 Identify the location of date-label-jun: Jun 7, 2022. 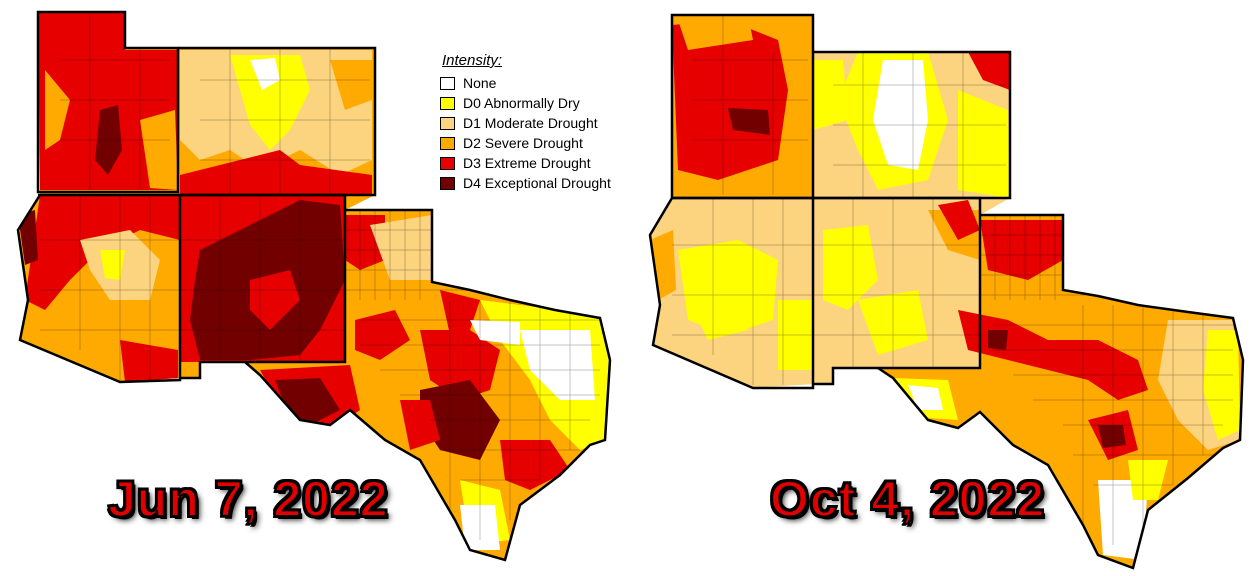
(248, 499).